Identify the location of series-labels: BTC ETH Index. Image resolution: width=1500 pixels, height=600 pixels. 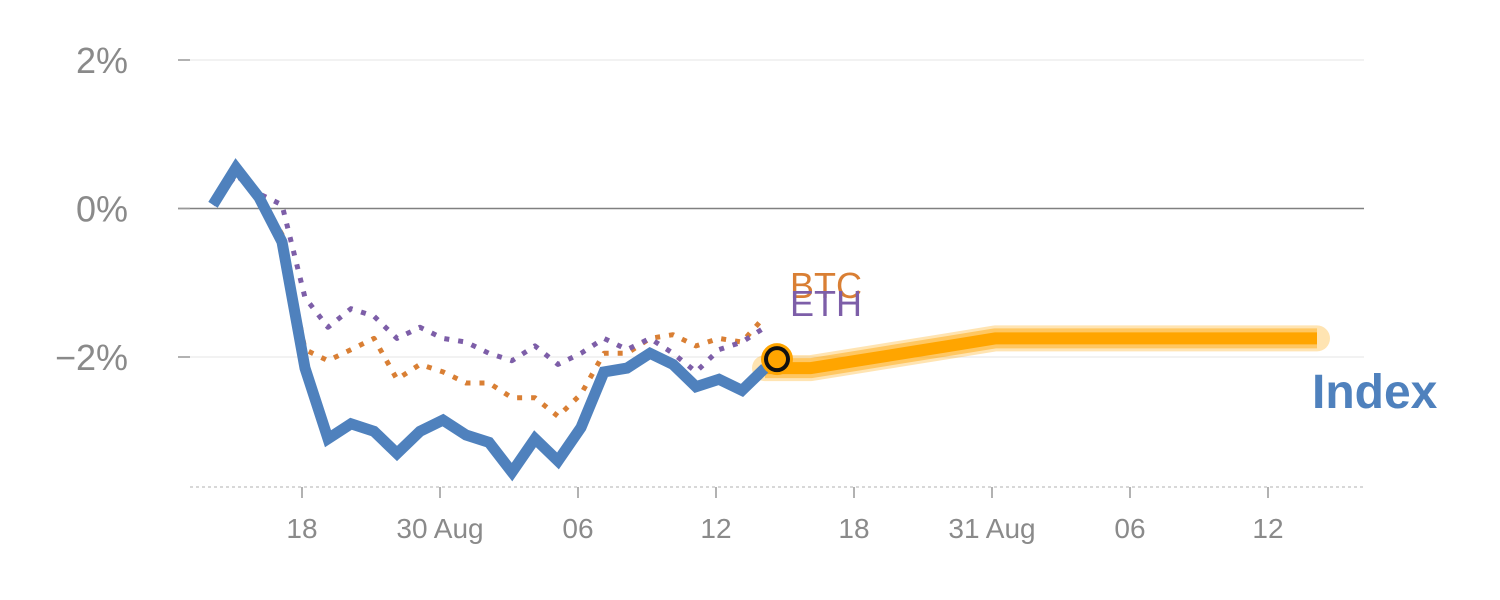
(1114, 342).